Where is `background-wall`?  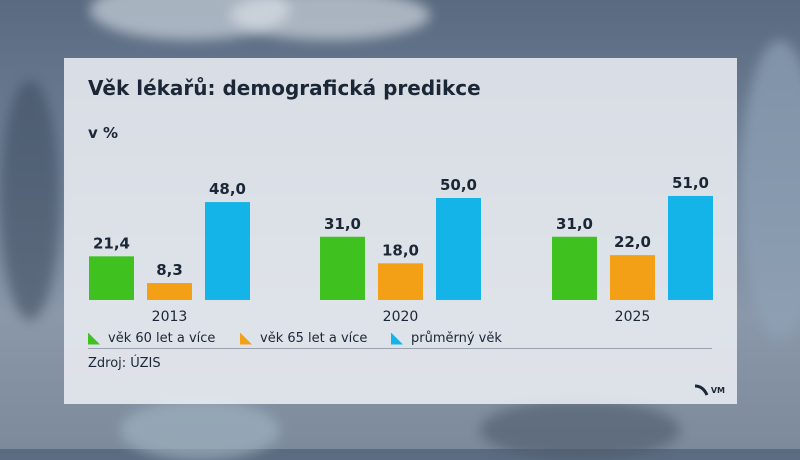
background-wall is located at coordinates (770, 190).